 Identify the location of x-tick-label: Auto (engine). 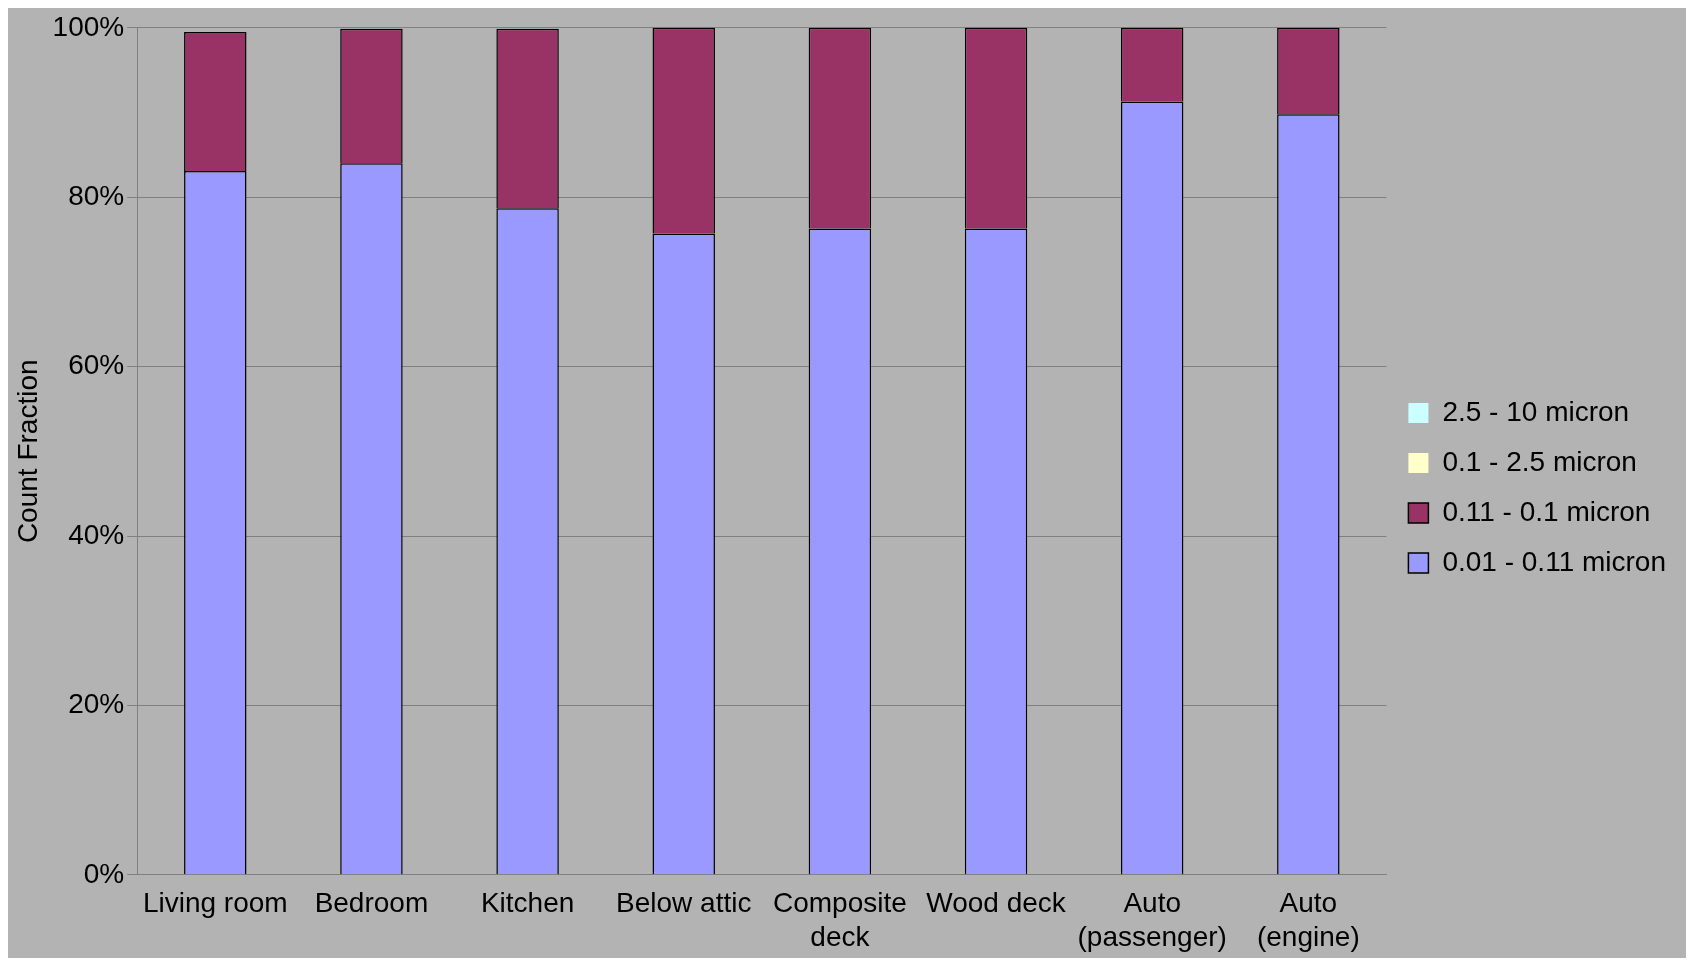
(1308, 919).